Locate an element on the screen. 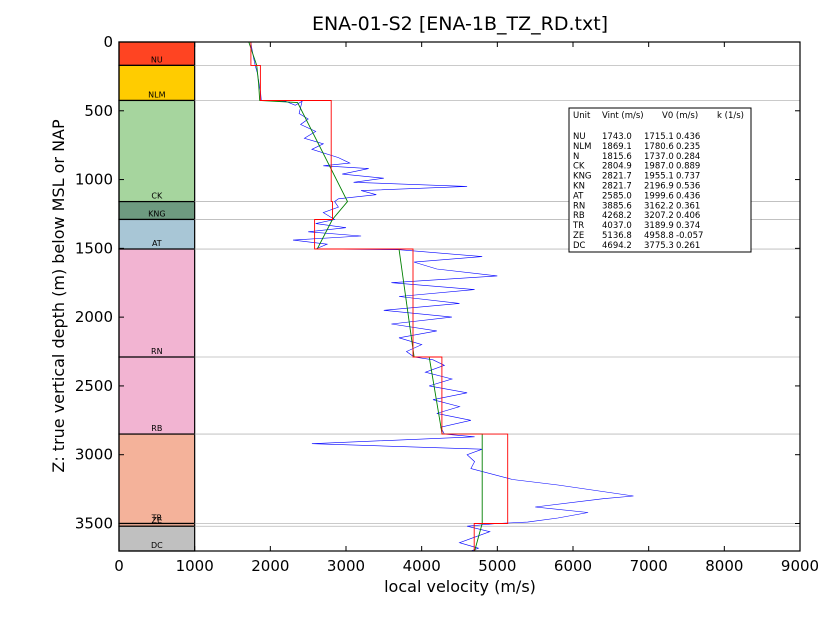  x-tick-label: 7000 is located at coordinates (649, 566).